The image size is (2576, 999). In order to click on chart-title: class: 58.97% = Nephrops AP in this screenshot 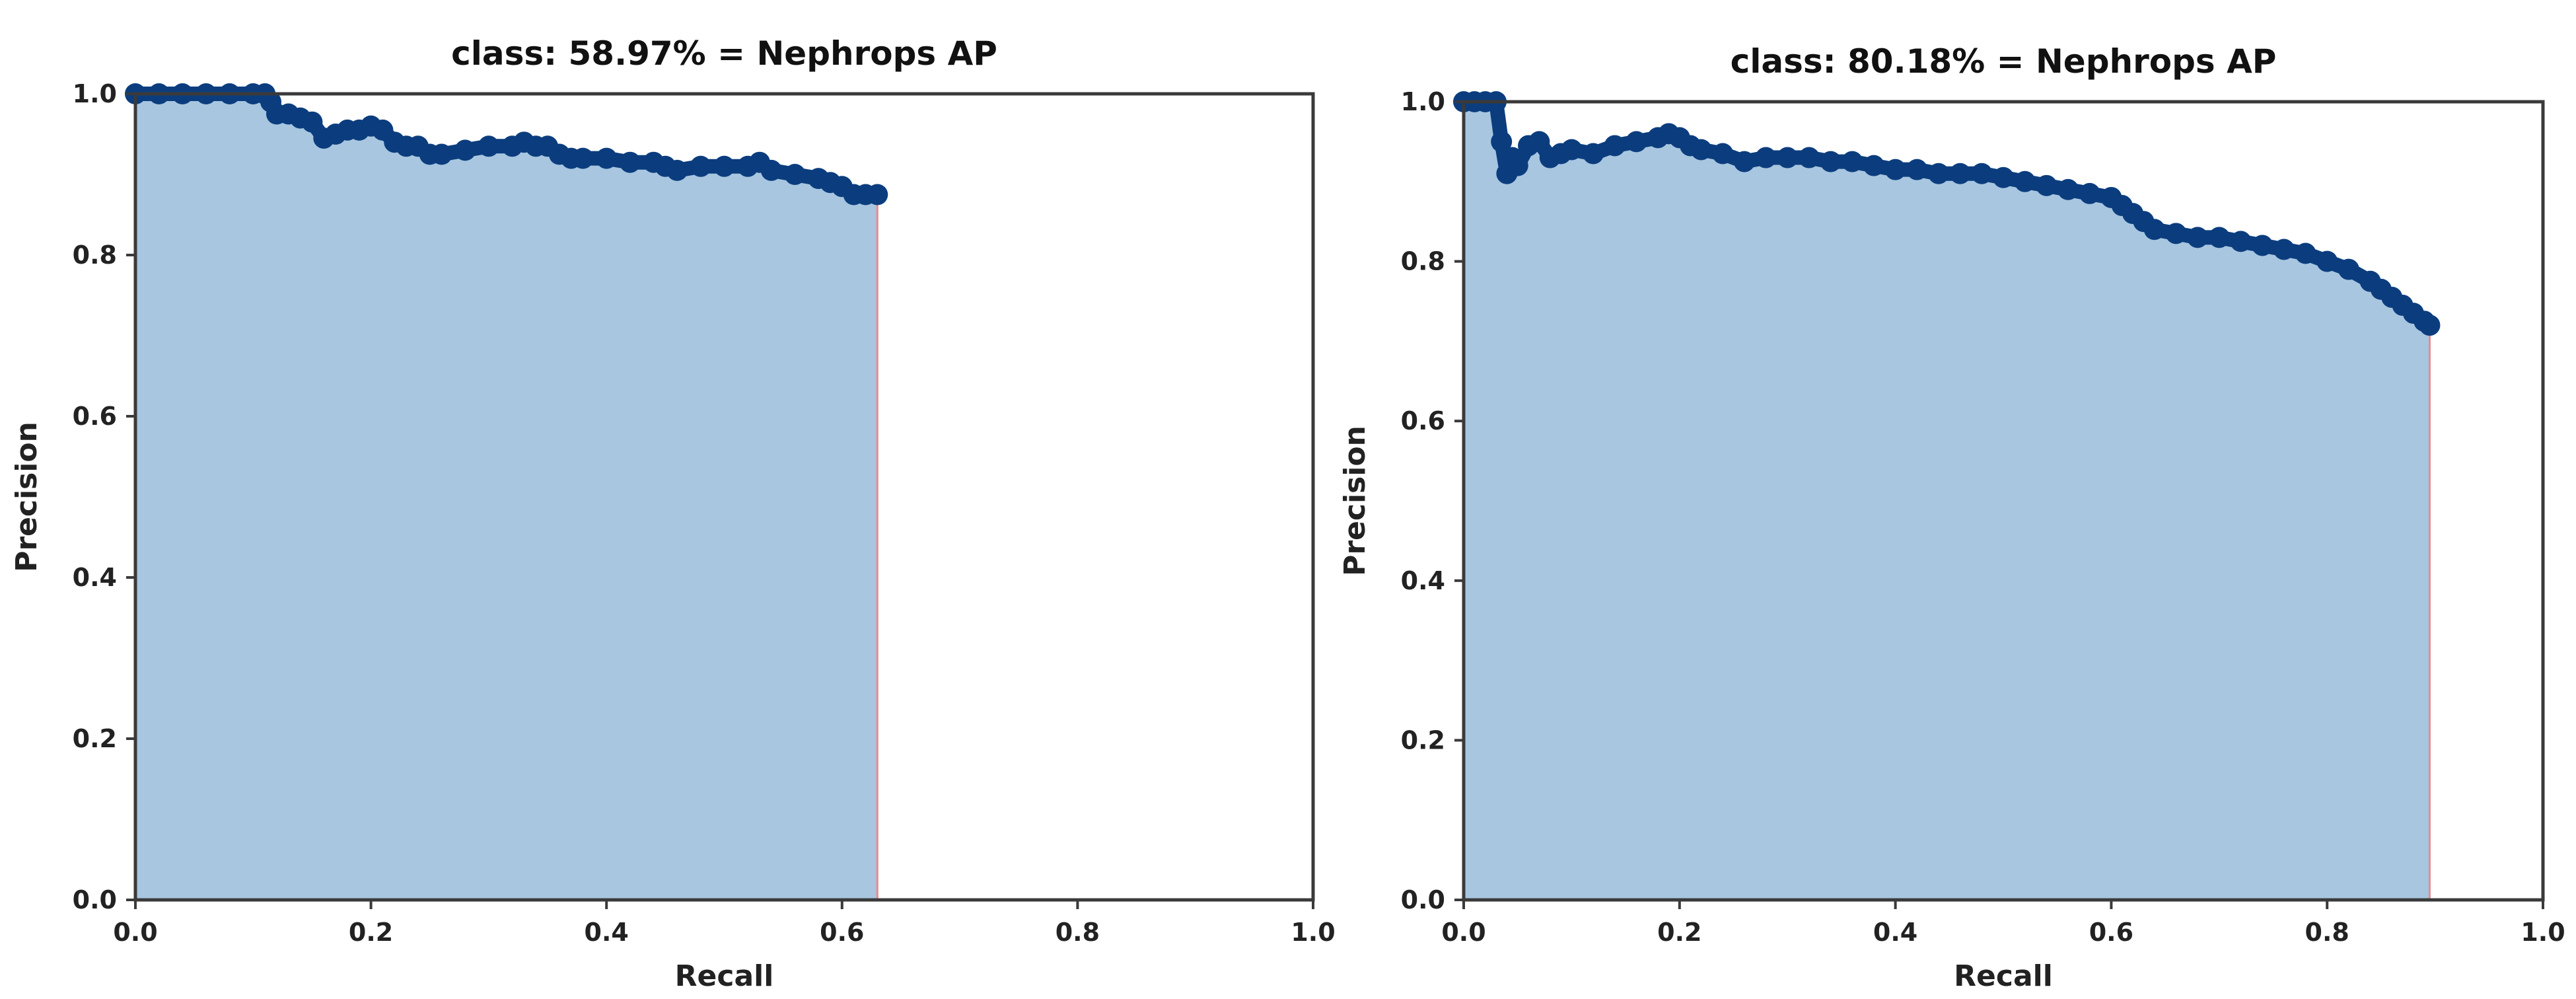, I will do `click(724, 54)`.